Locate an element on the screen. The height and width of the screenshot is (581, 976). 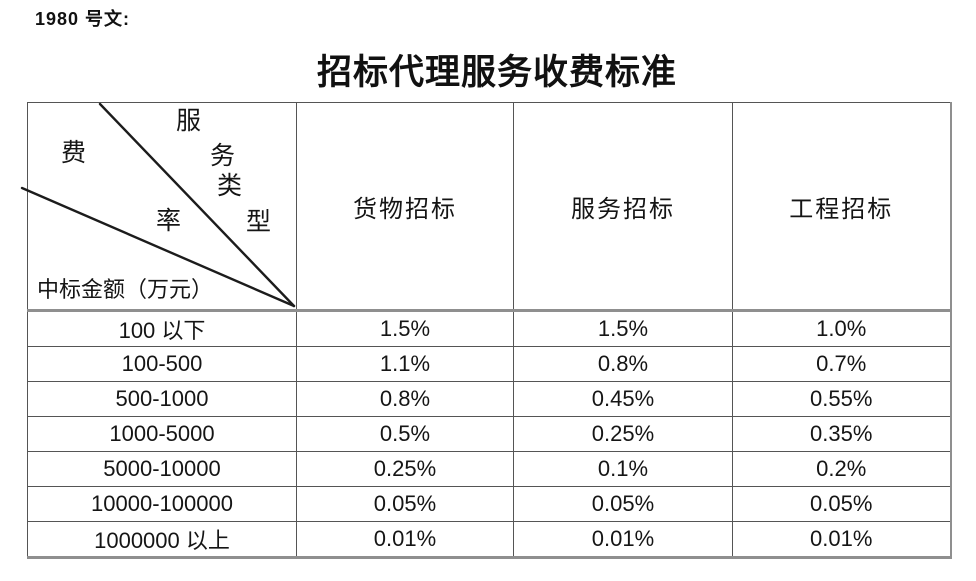
fee-value-cell: 0.5% is located at coordinates (405, 434).